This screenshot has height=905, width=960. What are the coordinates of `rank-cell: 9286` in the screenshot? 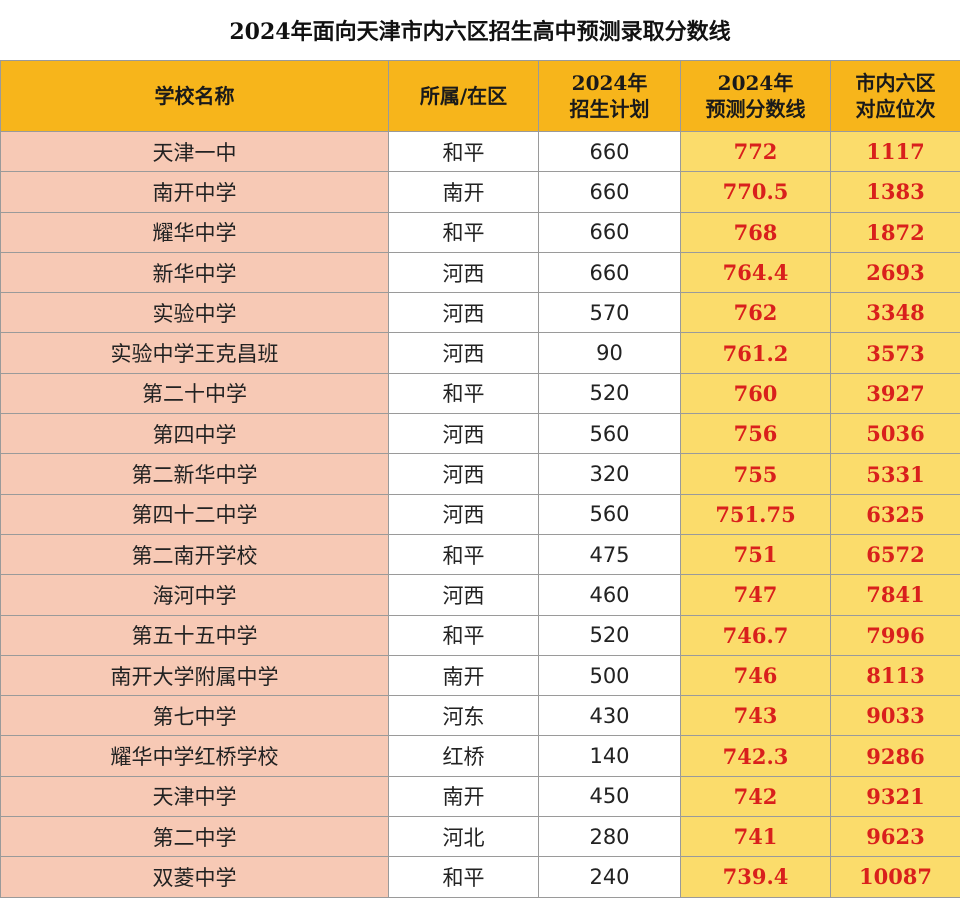 It's located at (895, 756).